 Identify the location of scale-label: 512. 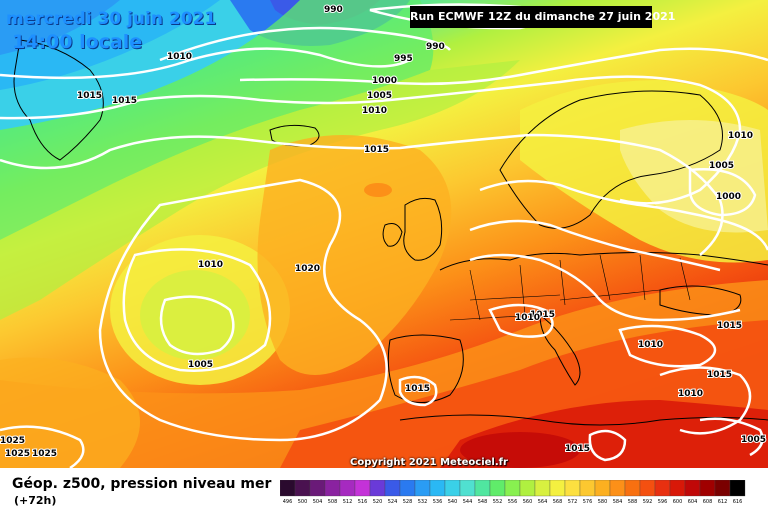
(348, 502).